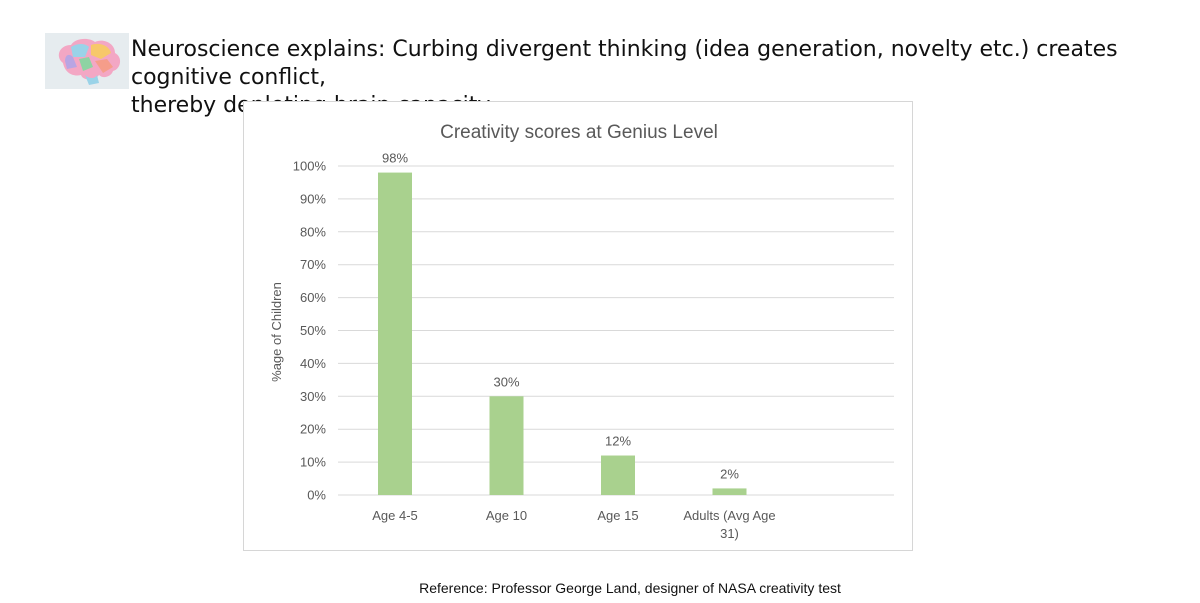 The width and height of the screenshot is (1200, 603). I want to click on x-tick-label: Adults (Avg Age, so click(729, 515).